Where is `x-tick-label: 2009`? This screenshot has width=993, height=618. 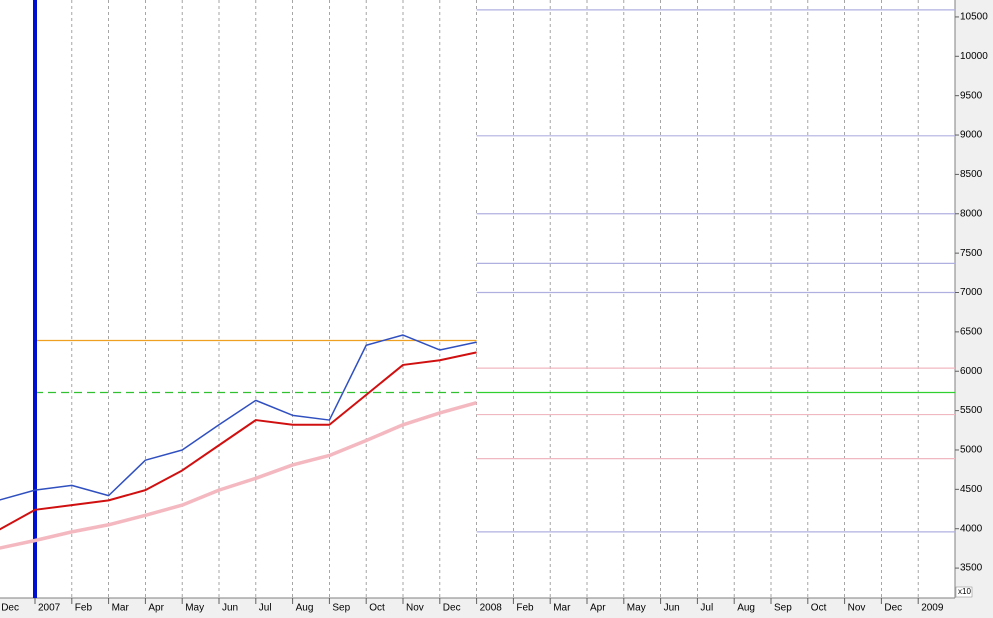 x-tick-label: 2009 is located at coordinates (932, 608).